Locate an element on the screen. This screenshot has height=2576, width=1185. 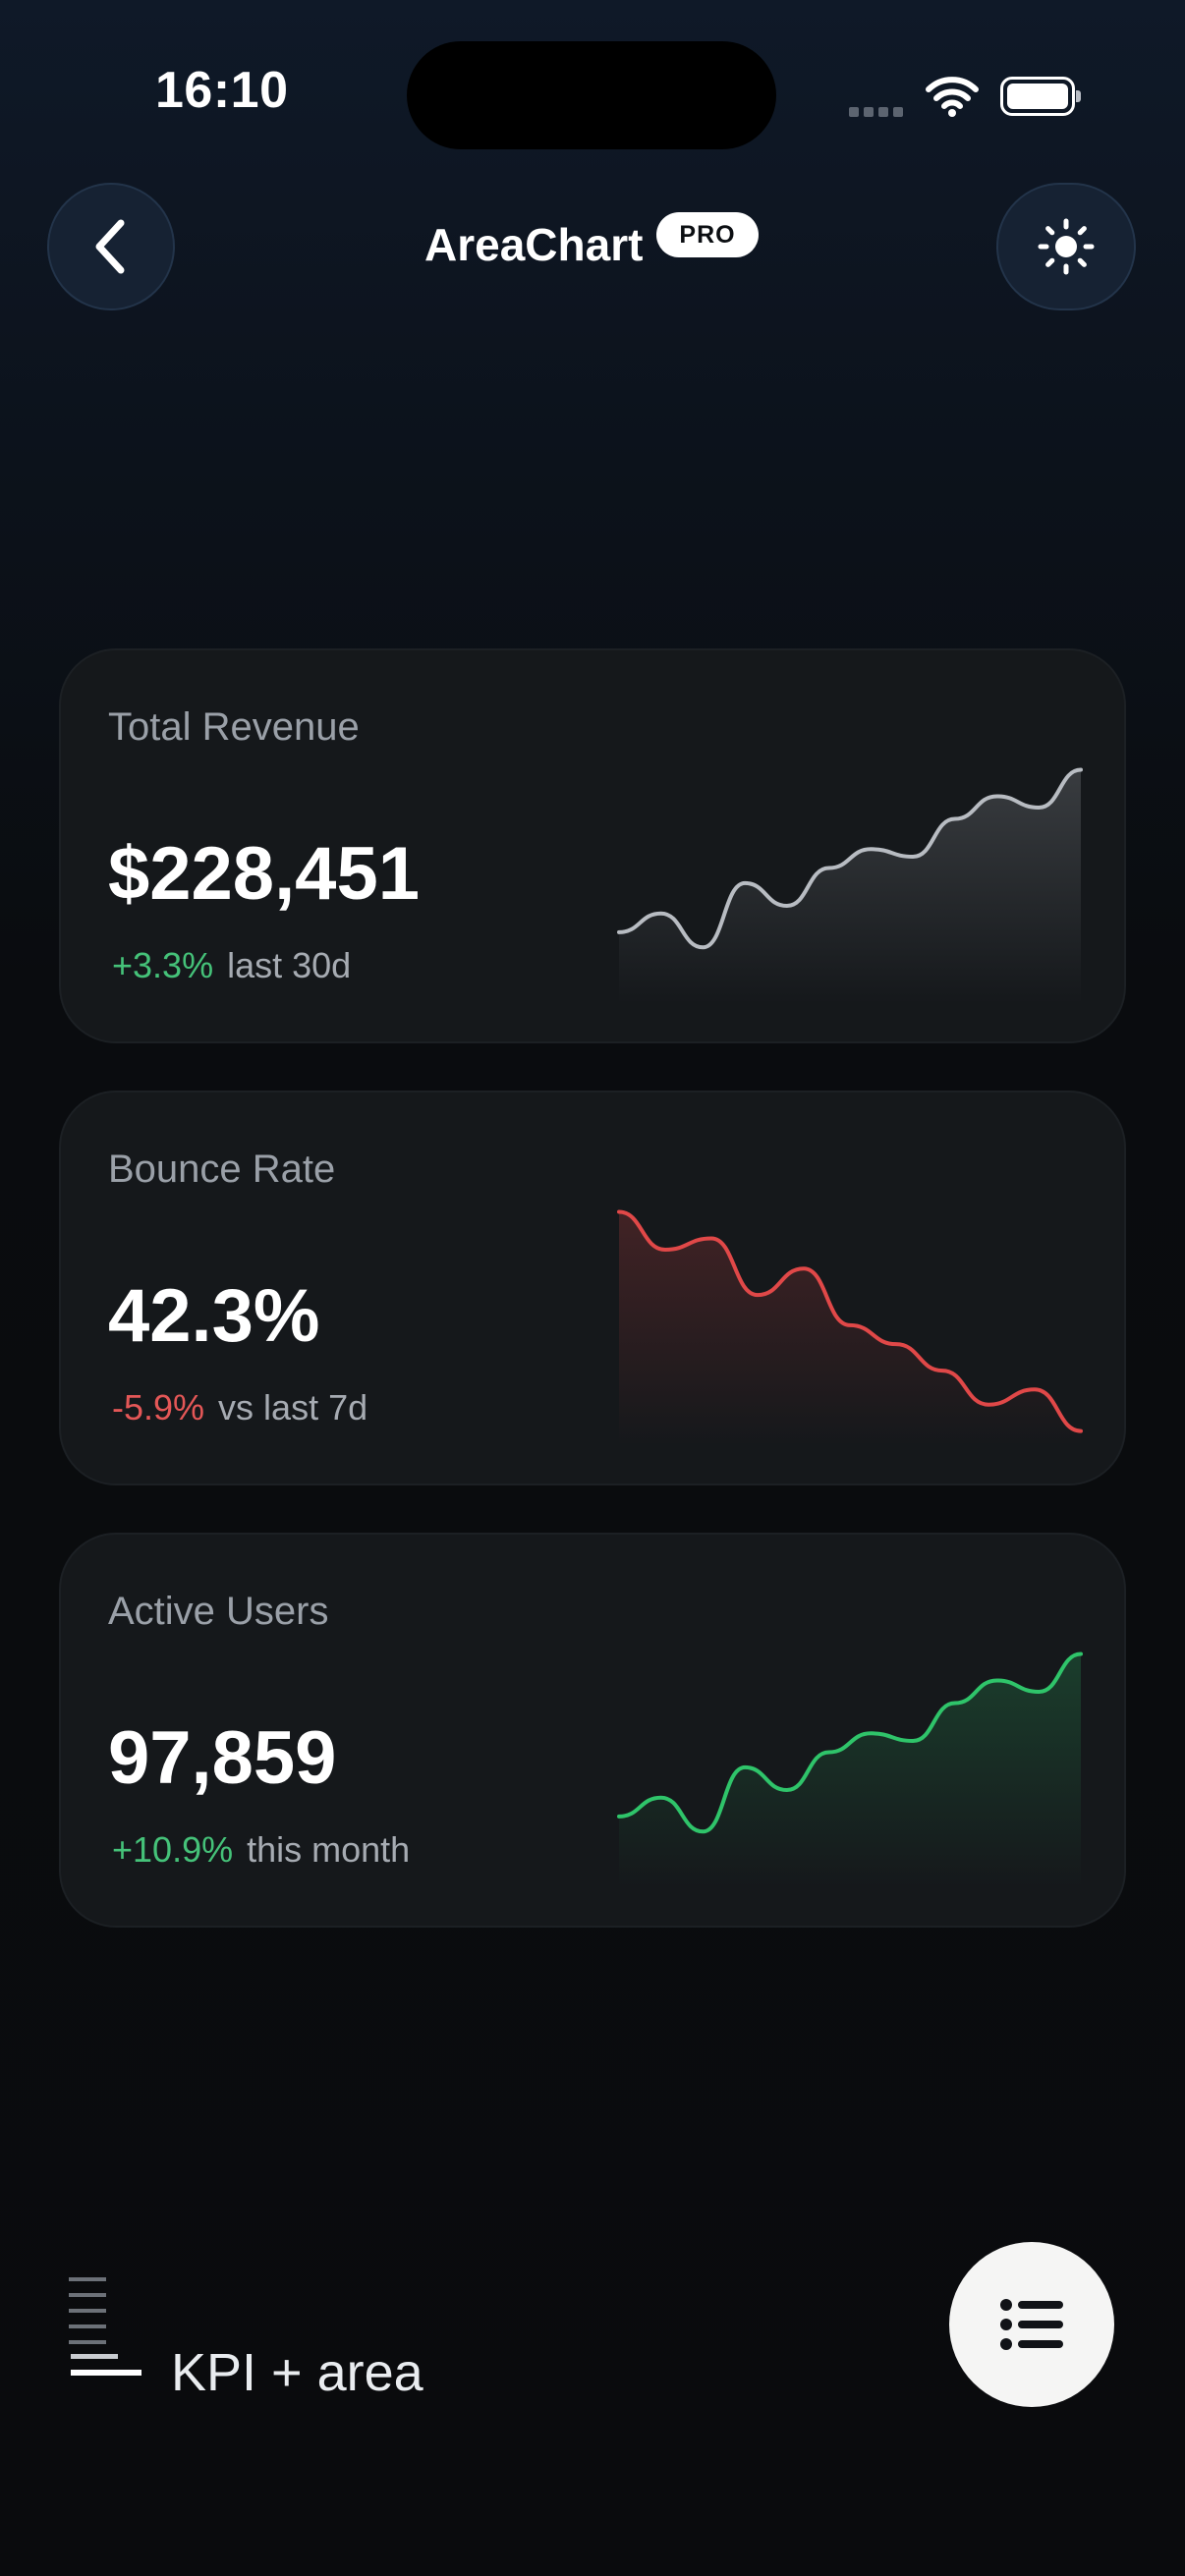
back-button is located at coordinates (111, 246).